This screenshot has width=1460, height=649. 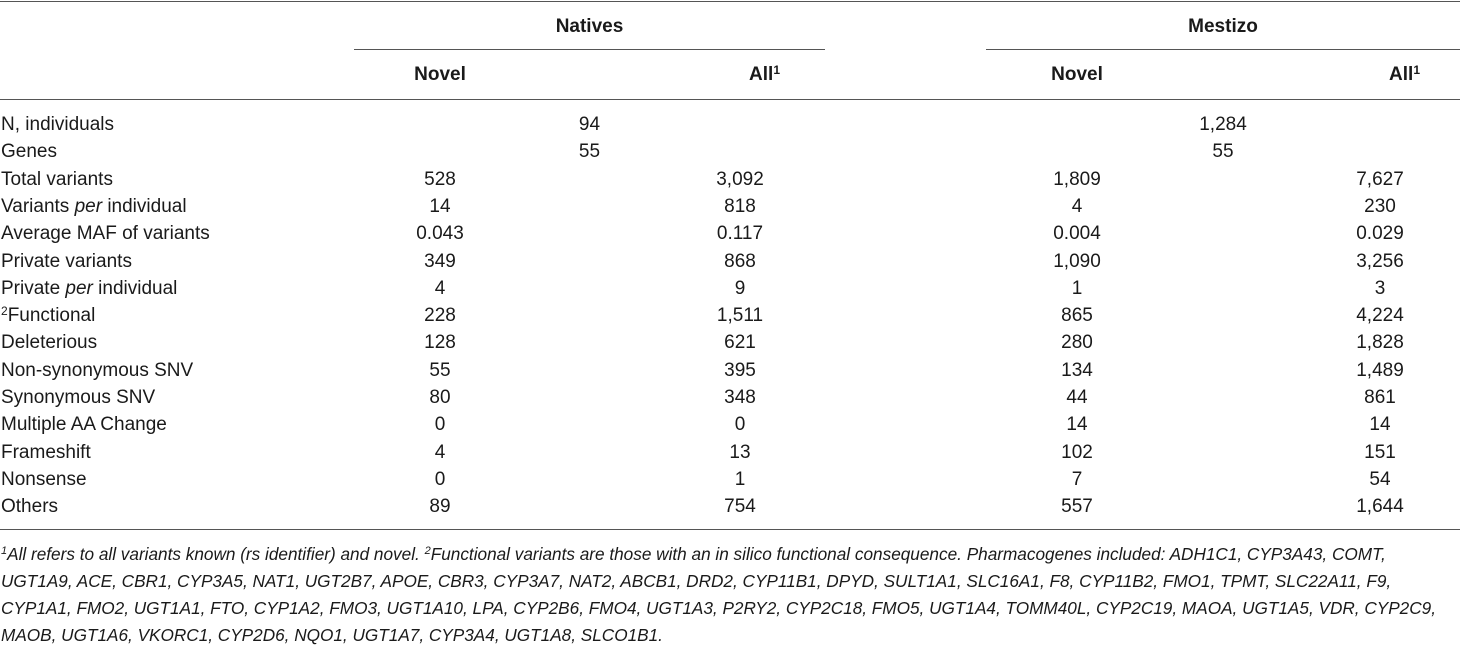 What do you see at coordinates (1077, 452) in the screenshot?
I see `cell-mes-novel: 102` at bounding box center [1077, 452].